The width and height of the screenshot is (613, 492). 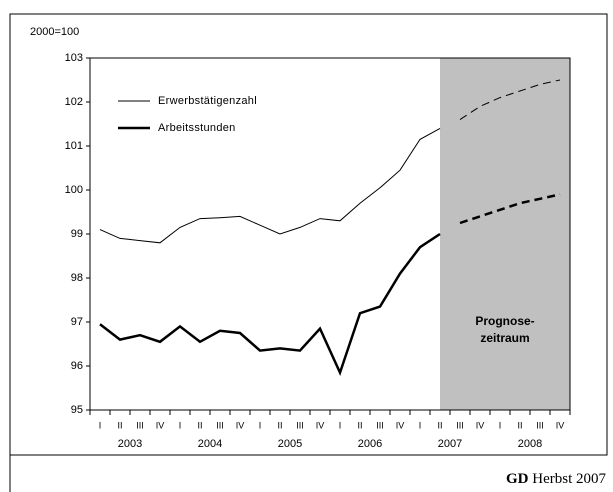 I want to click on y-tick-label: 101, so click(x=74, y=146).